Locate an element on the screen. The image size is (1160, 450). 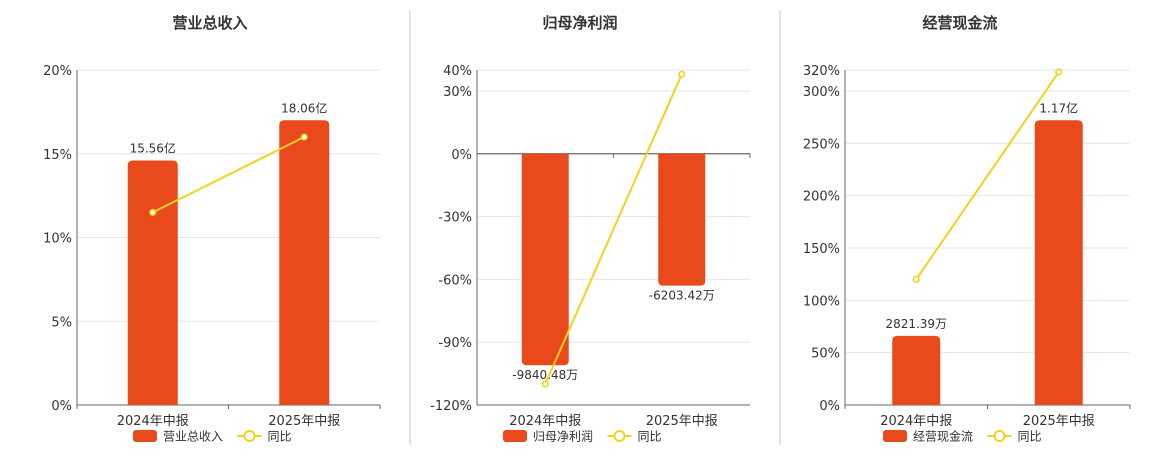
legend-label: 经营现金流 is located at coordinates (943, 436).